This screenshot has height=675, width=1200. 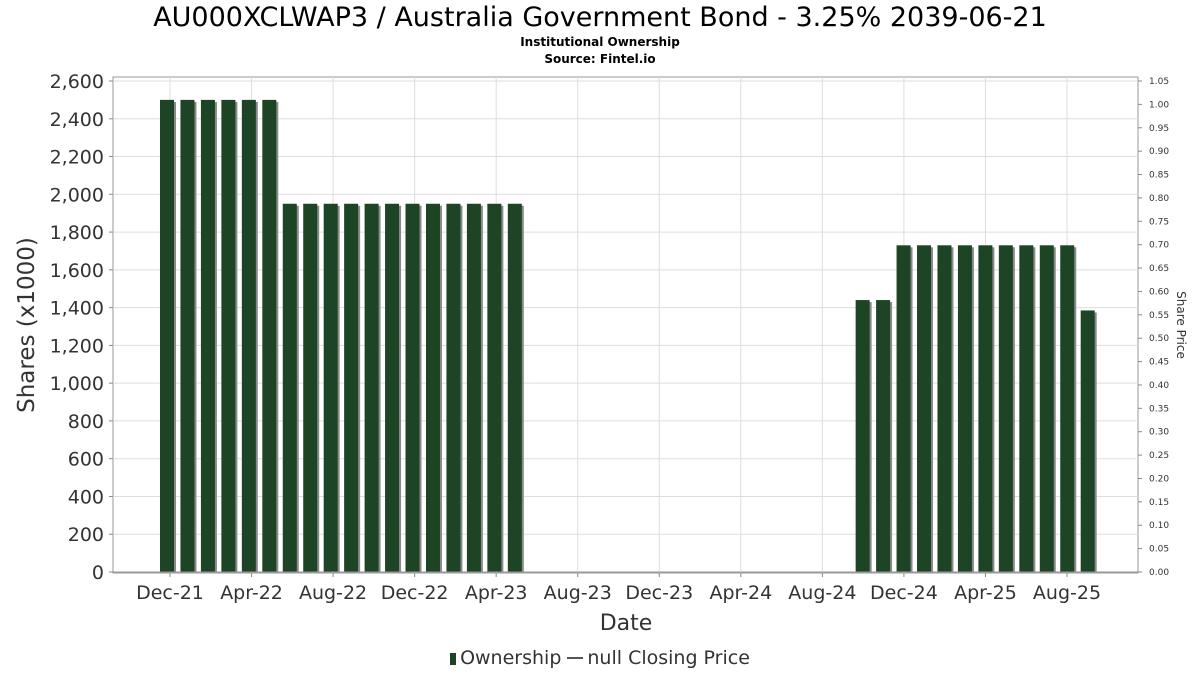 What do you see at coordinates (333, 593) in the screenshot?
I see `x-tick-label: Aug-22` at bounding box center [333, 593].